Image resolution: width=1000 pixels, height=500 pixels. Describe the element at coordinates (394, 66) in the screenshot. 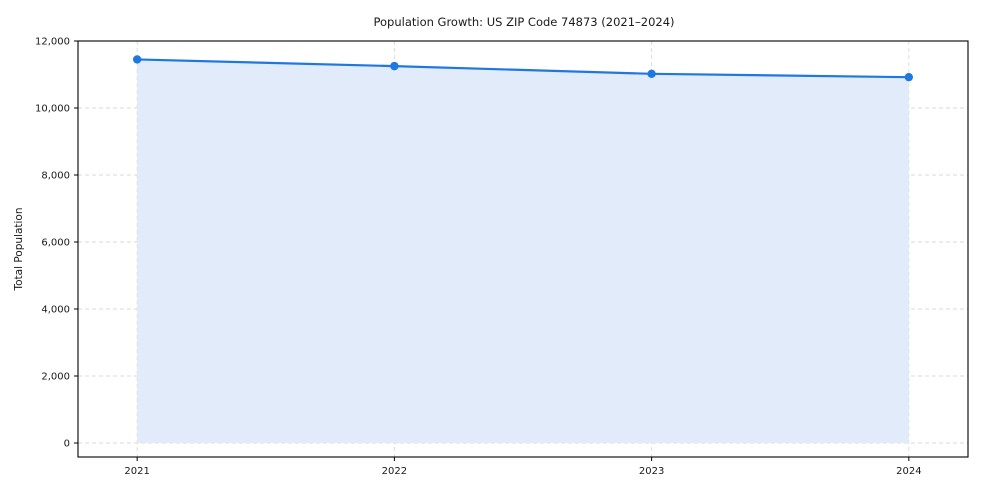

I see `data-point-2022: 2022: 11,250` at that location.